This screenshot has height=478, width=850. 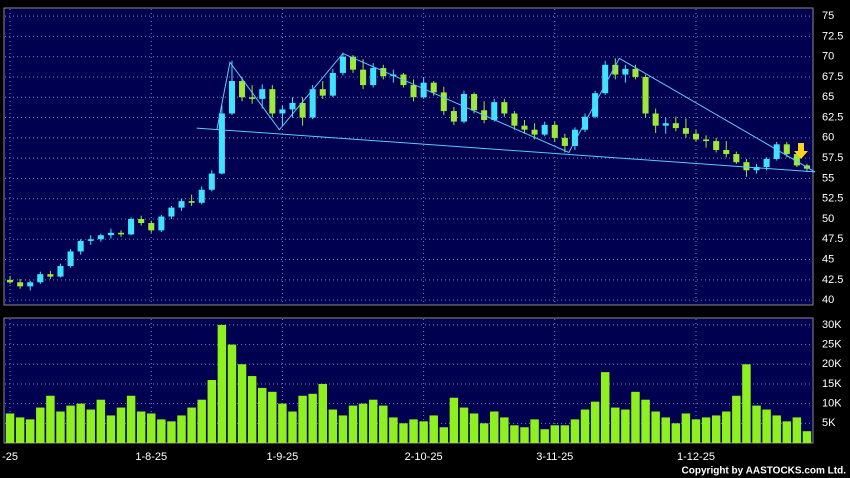 What do you see at coordinates (832, 199) in the screenshot?
I see `y-tick-label: 52.5` at bounding box center [832, 199].